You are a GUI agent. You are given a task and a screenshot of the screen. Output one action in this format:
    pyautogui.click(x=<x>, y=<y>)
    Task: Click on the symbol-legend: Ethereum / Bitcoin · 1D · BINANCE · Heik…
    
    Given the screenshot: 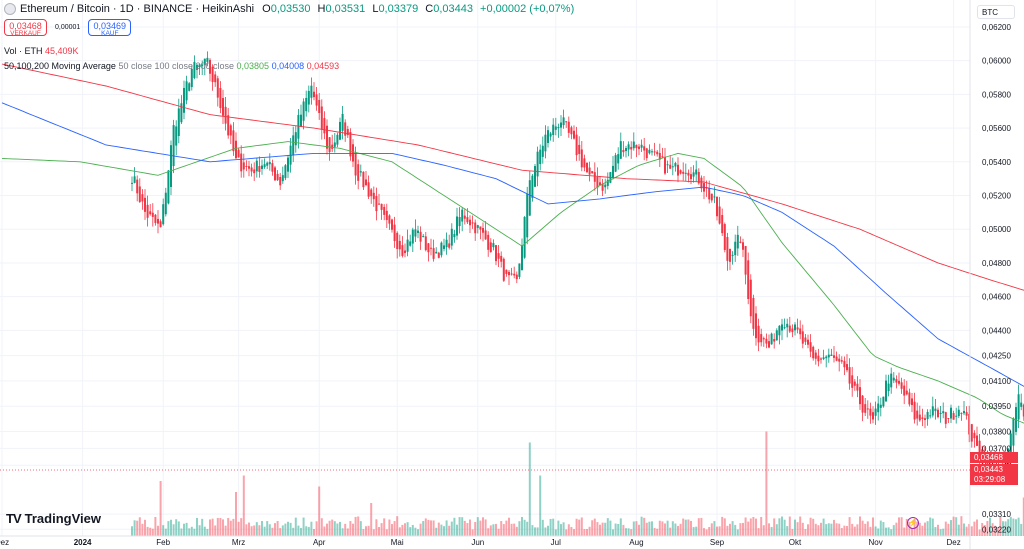 What is the action you would take?
    pyautogui.click(x=291, y=9)
    